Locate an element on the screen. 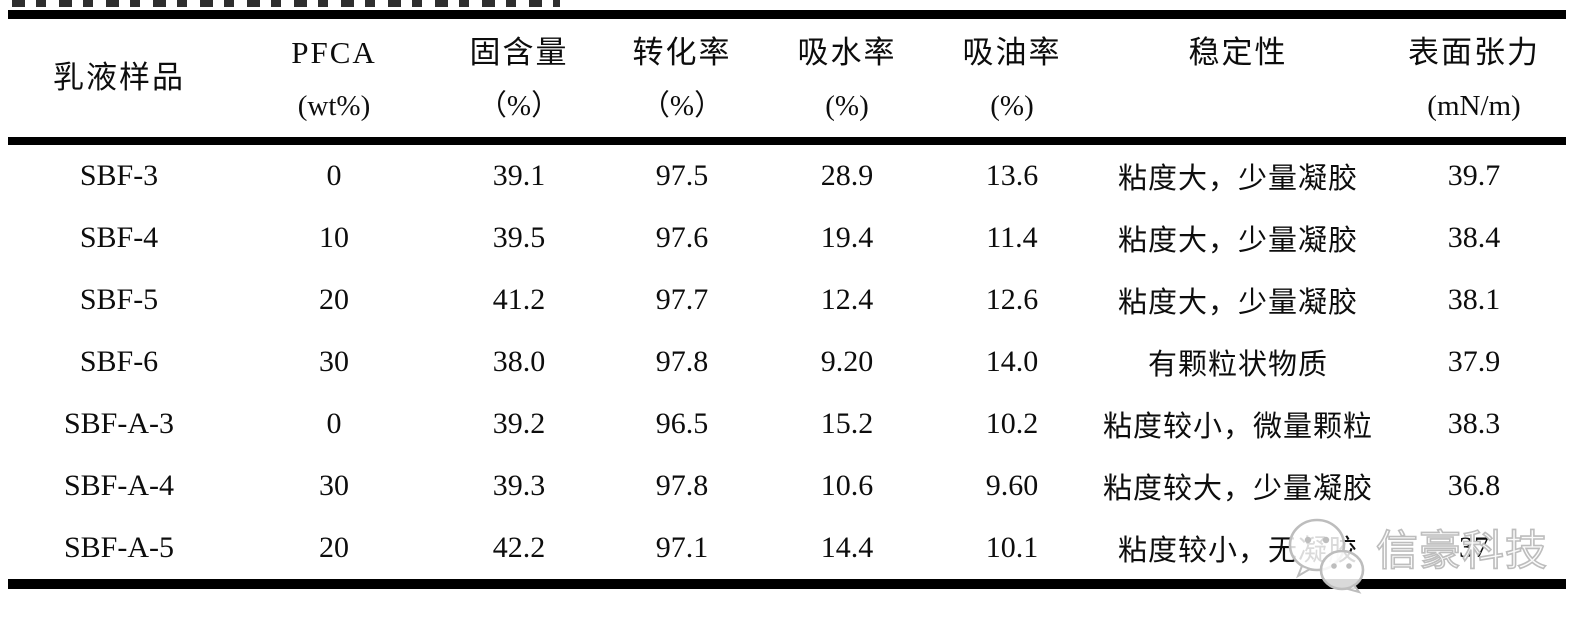 The width and height of the screenshot is (1574, 625). water-absorption-cell: 9.20 is located at coordinates (847, 361).